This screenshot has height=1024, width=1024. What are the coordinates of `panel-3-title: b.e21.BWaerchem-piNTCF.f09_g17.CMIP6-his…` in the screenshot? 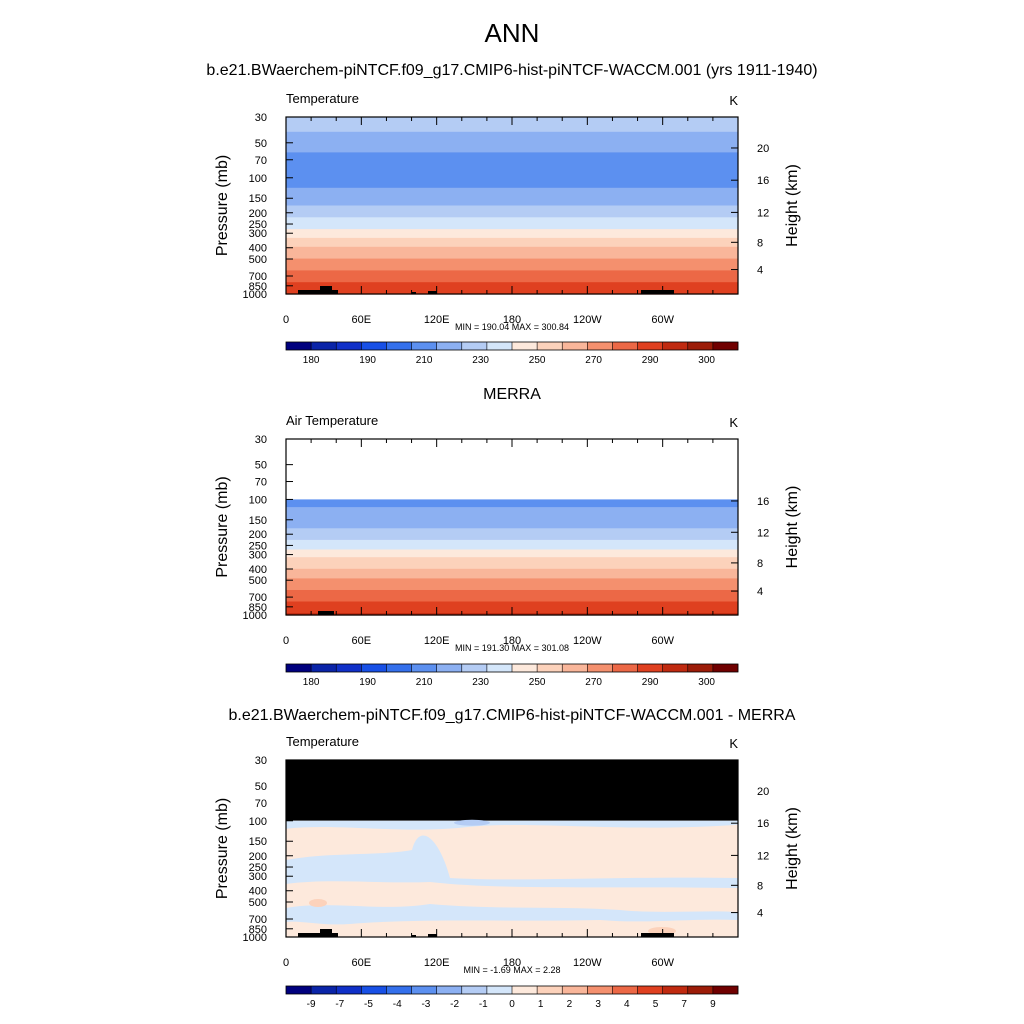 It's located at (512, 715).